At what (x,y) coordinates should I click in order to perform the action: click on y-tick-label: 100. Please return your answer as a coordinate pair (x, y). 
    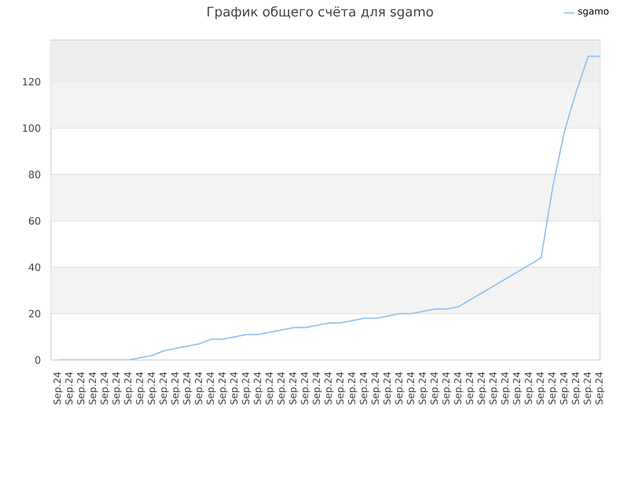
    Looking at the image, I should click on (31, 128).